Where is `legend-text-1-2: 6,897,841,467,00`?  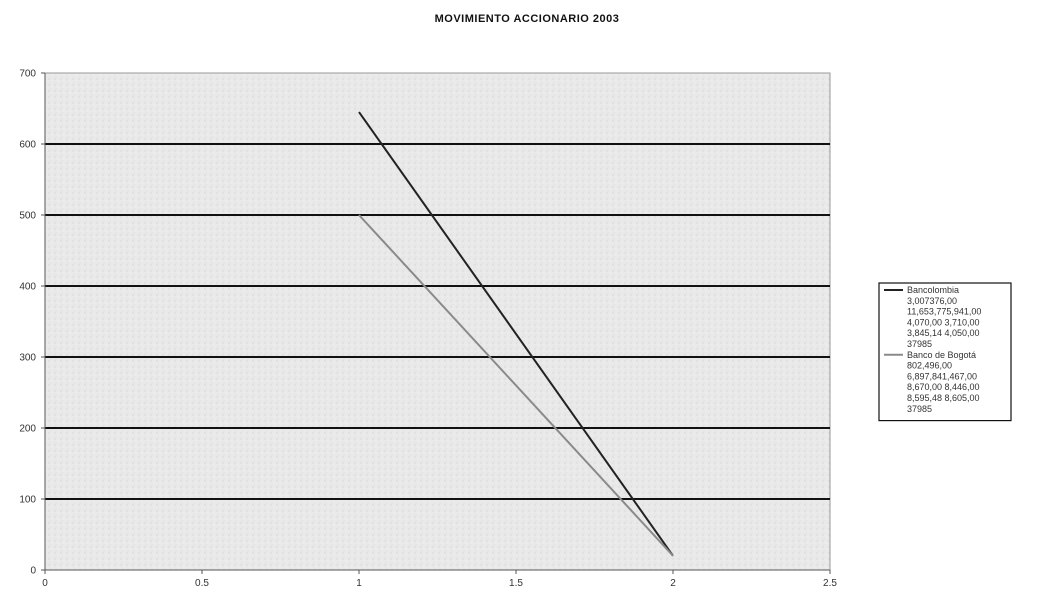 legend-text-1-2: 6,897,841,467,00 is located at coordinates (942, 376).